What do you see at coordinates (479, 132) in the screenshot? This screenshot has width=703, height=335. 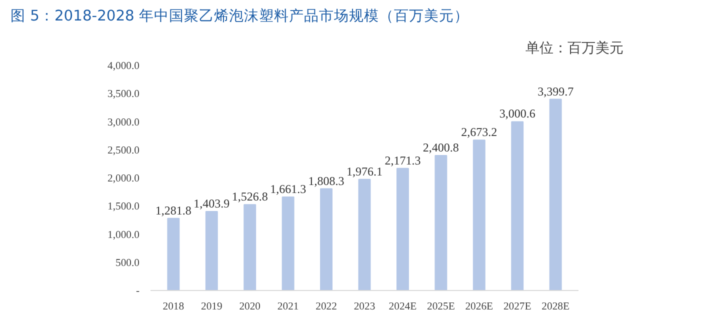 I see `data-label: 2,673.2` at bounding box center [479, 132].